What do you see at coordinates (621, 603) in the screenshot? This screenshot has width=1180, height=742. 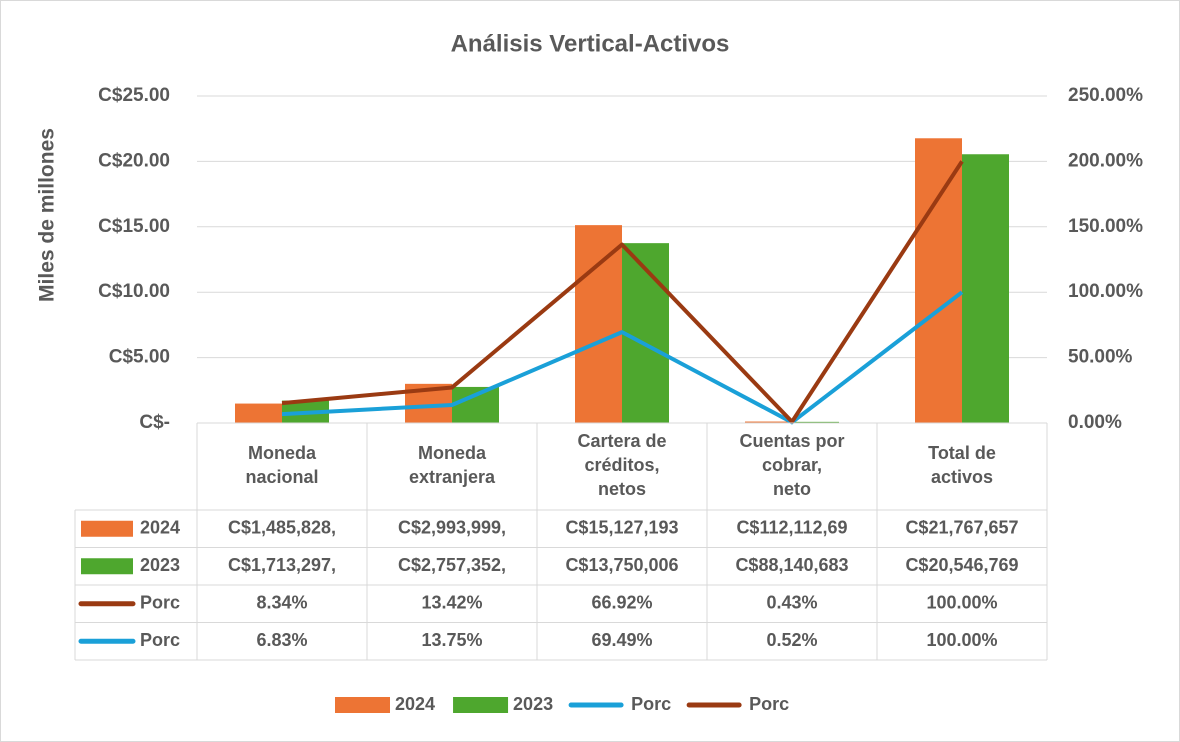 I see `table-cell: 66.92%` at bounding box center [621, 603].